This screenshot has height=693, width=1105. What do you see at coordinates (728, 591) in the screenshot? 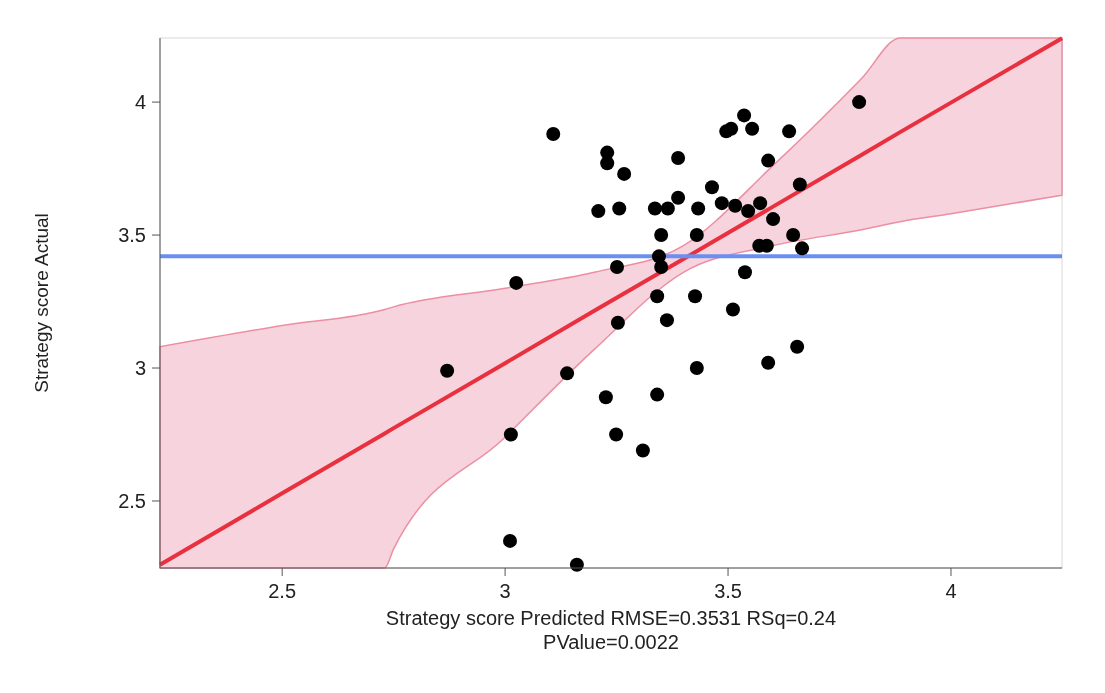
I see `x-tick-label: 3.5` at bounding box center [728, 591].